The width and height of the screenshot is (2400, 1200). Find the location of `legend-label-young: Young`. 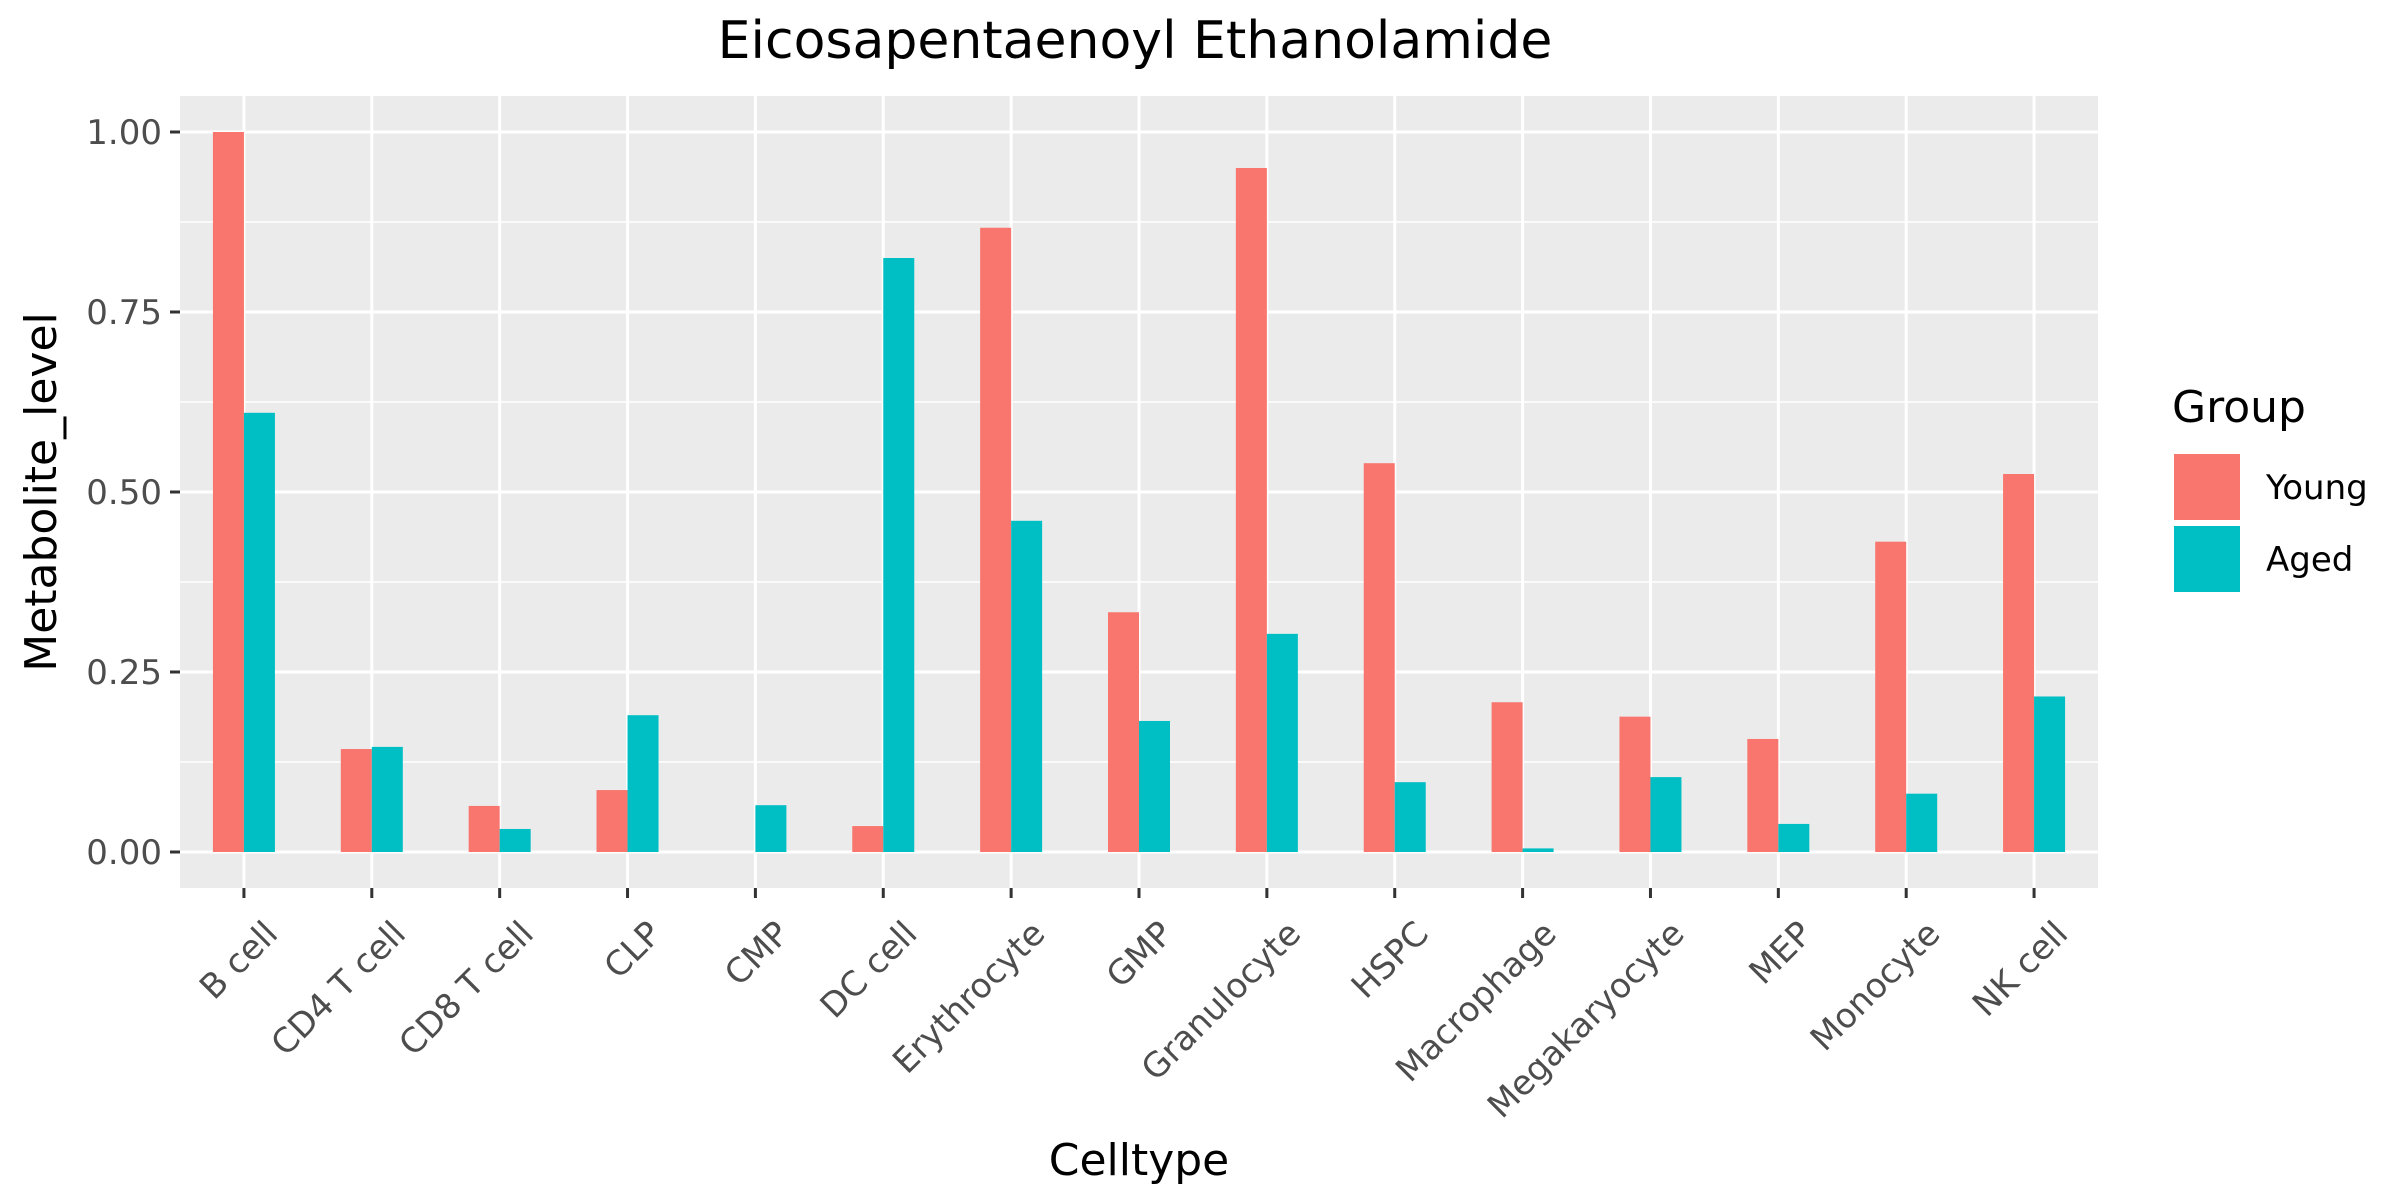

legend-label-young: Young is located at coordinates (2316, 488).